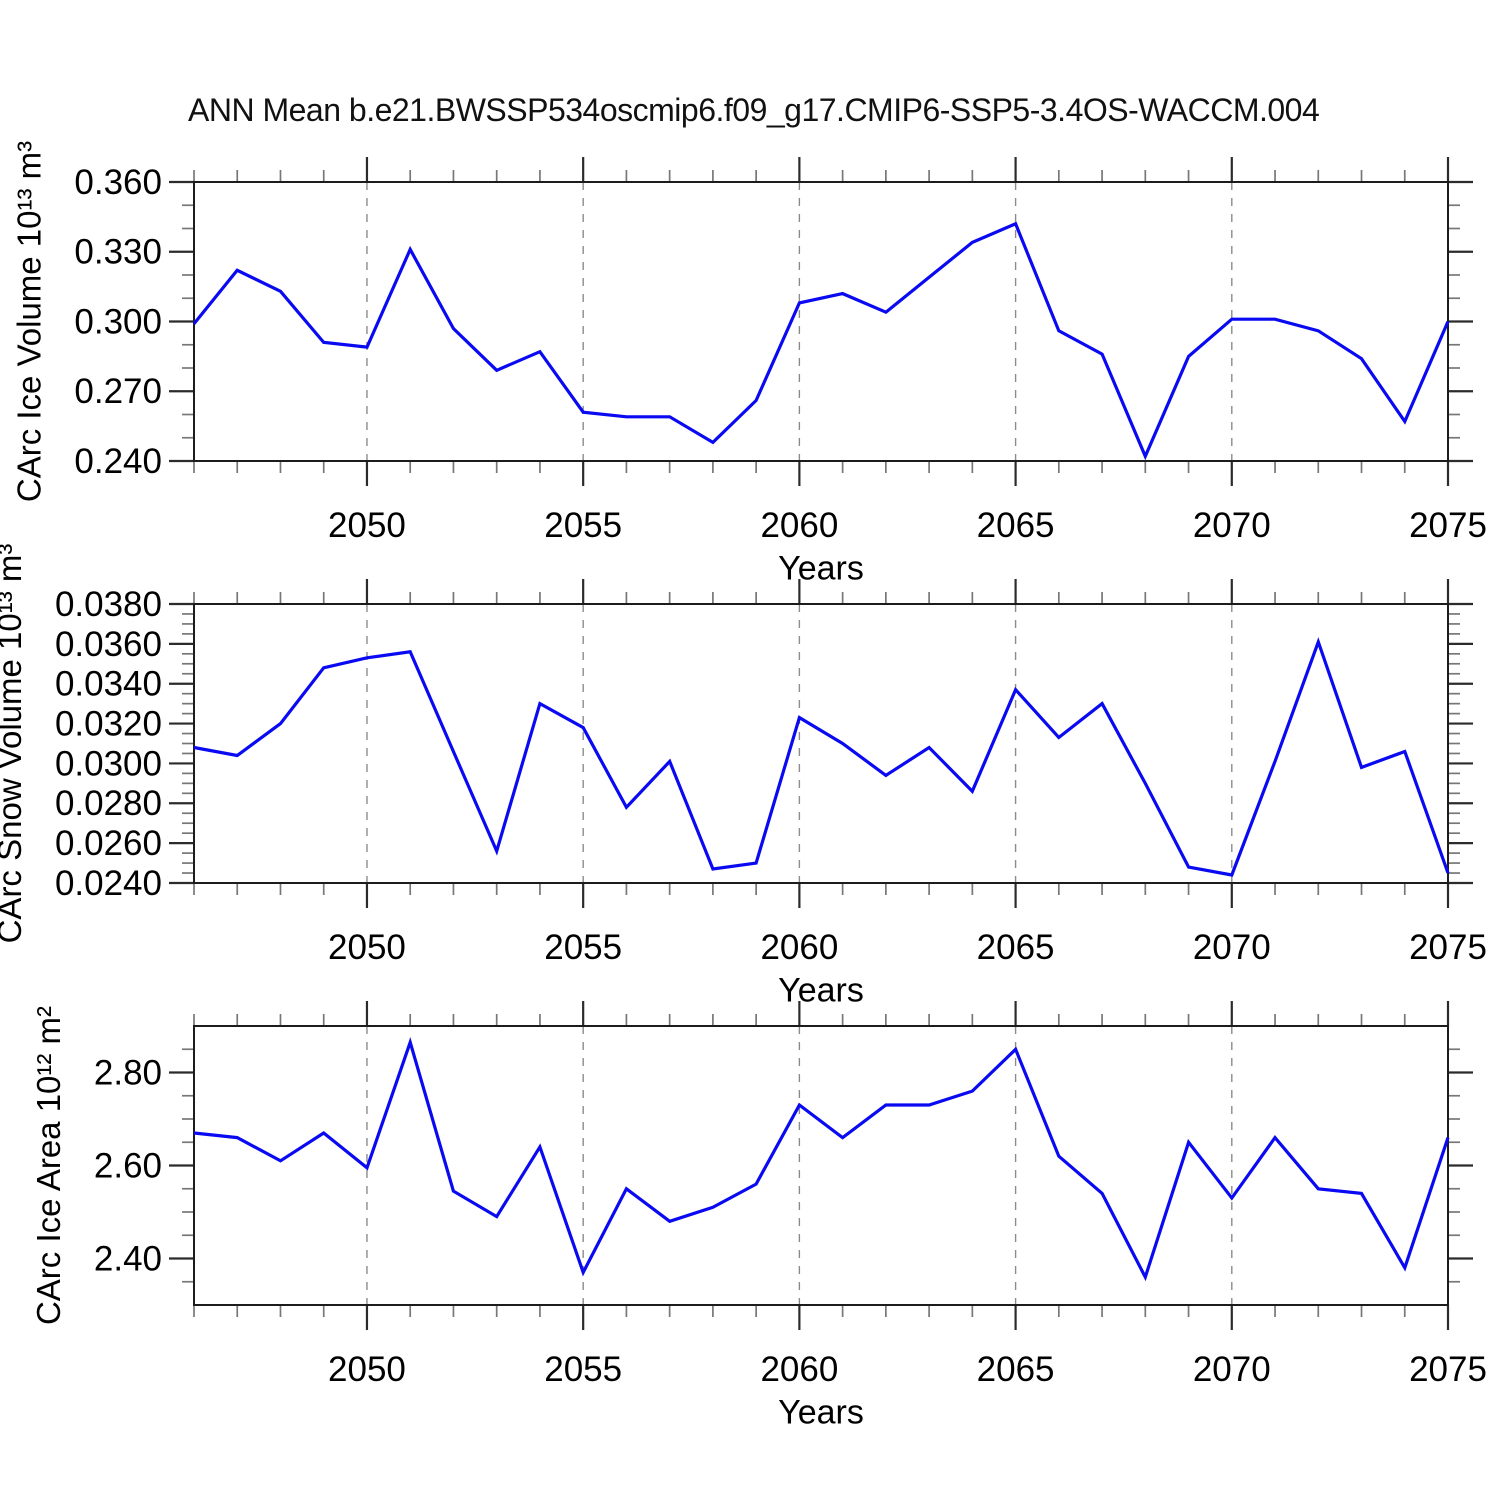 The width and height of the screenshot is (1500, 1500). What do you see at coordinates (108, 604) in the screenshot?
I see `y-tick-label: 0.0380` at bounding box center [108, 604].